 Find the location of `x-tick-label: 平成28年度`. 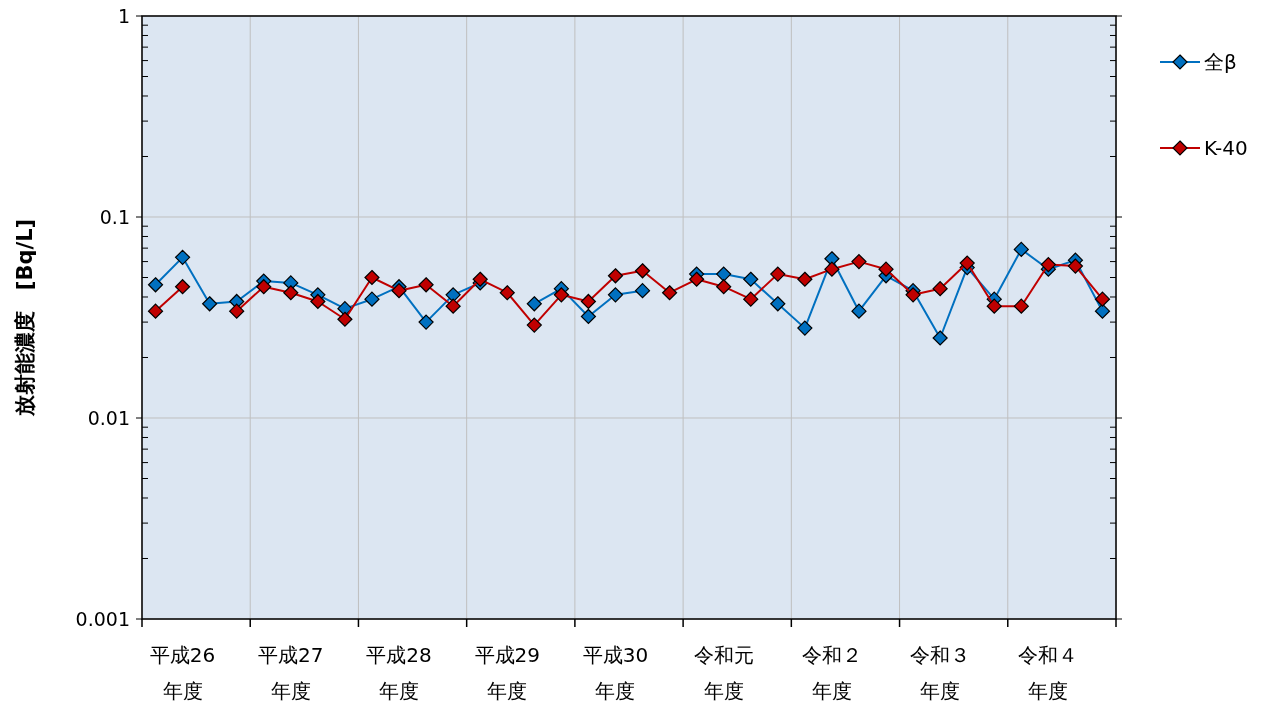

x-tick-label: 平成28年度 is located at coordinates (399, 673).